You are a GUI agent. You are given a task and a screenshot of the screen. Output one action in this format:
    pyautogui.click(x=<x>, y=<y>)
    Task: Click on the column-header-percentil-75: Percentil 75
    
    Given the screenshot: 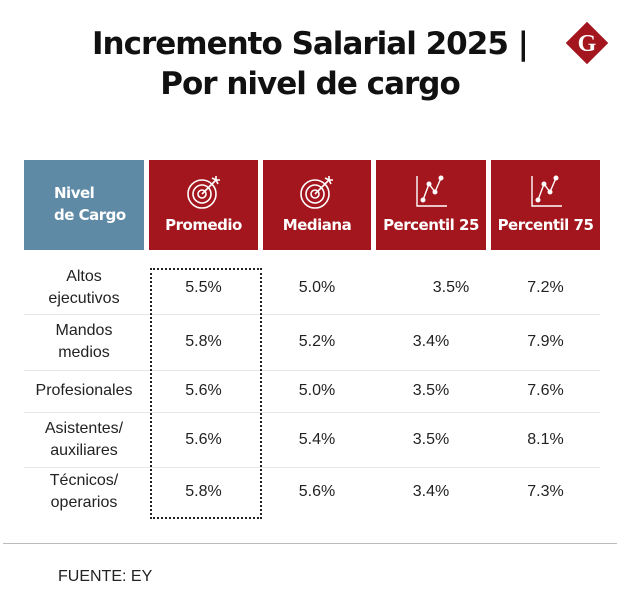 What is the action you would take?
    pyautogui.click(x=545, y=205)
    